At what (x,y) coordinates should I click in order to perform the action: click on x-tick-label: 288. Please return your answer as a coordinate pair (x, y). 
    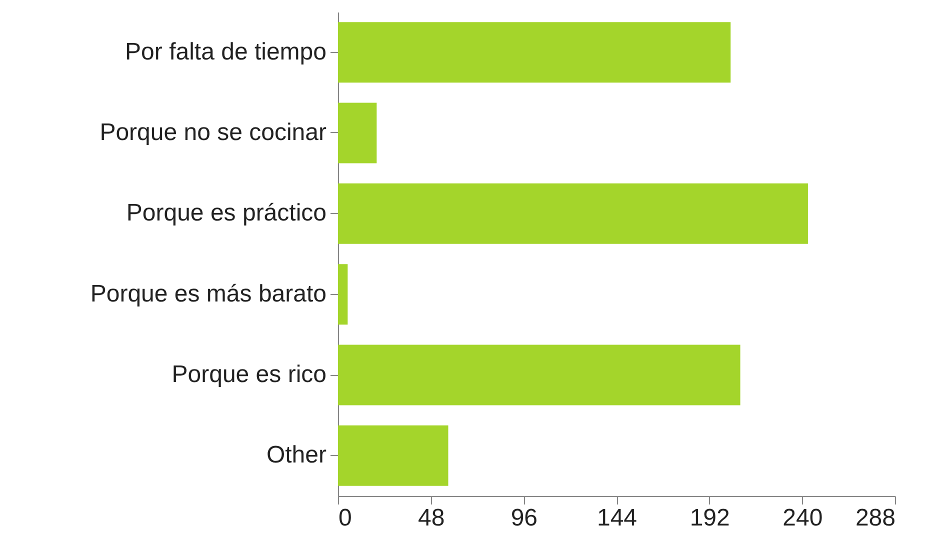
    Looking at the image, I should click on (875, 518).